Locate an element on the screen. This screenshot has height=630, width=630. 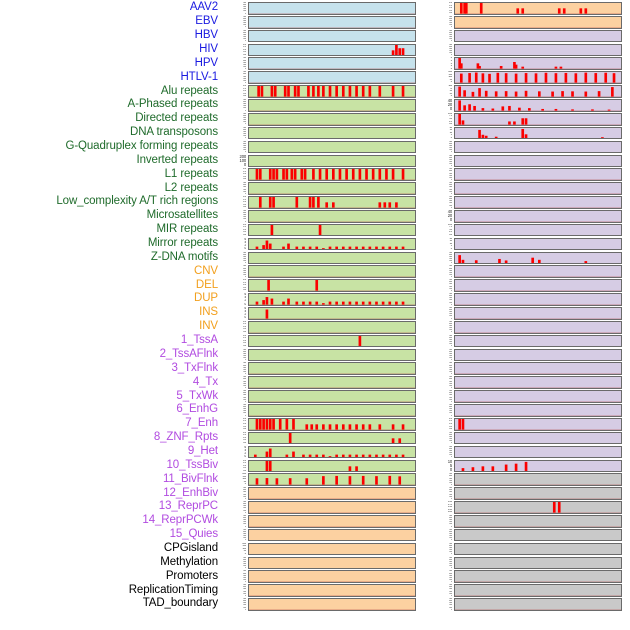
y-tick-label: 7.5 is located at coordinates (450, 227).